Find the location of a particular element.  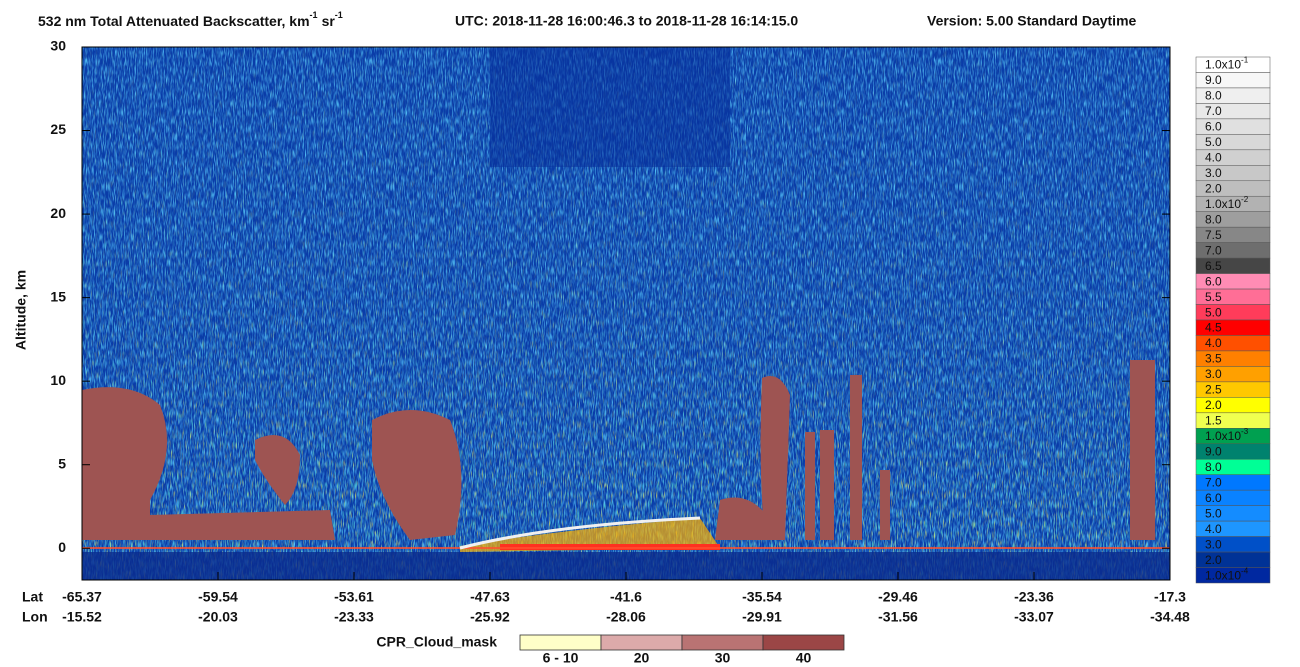

y-tick-label: 20 is located at coordinates (58, 213).